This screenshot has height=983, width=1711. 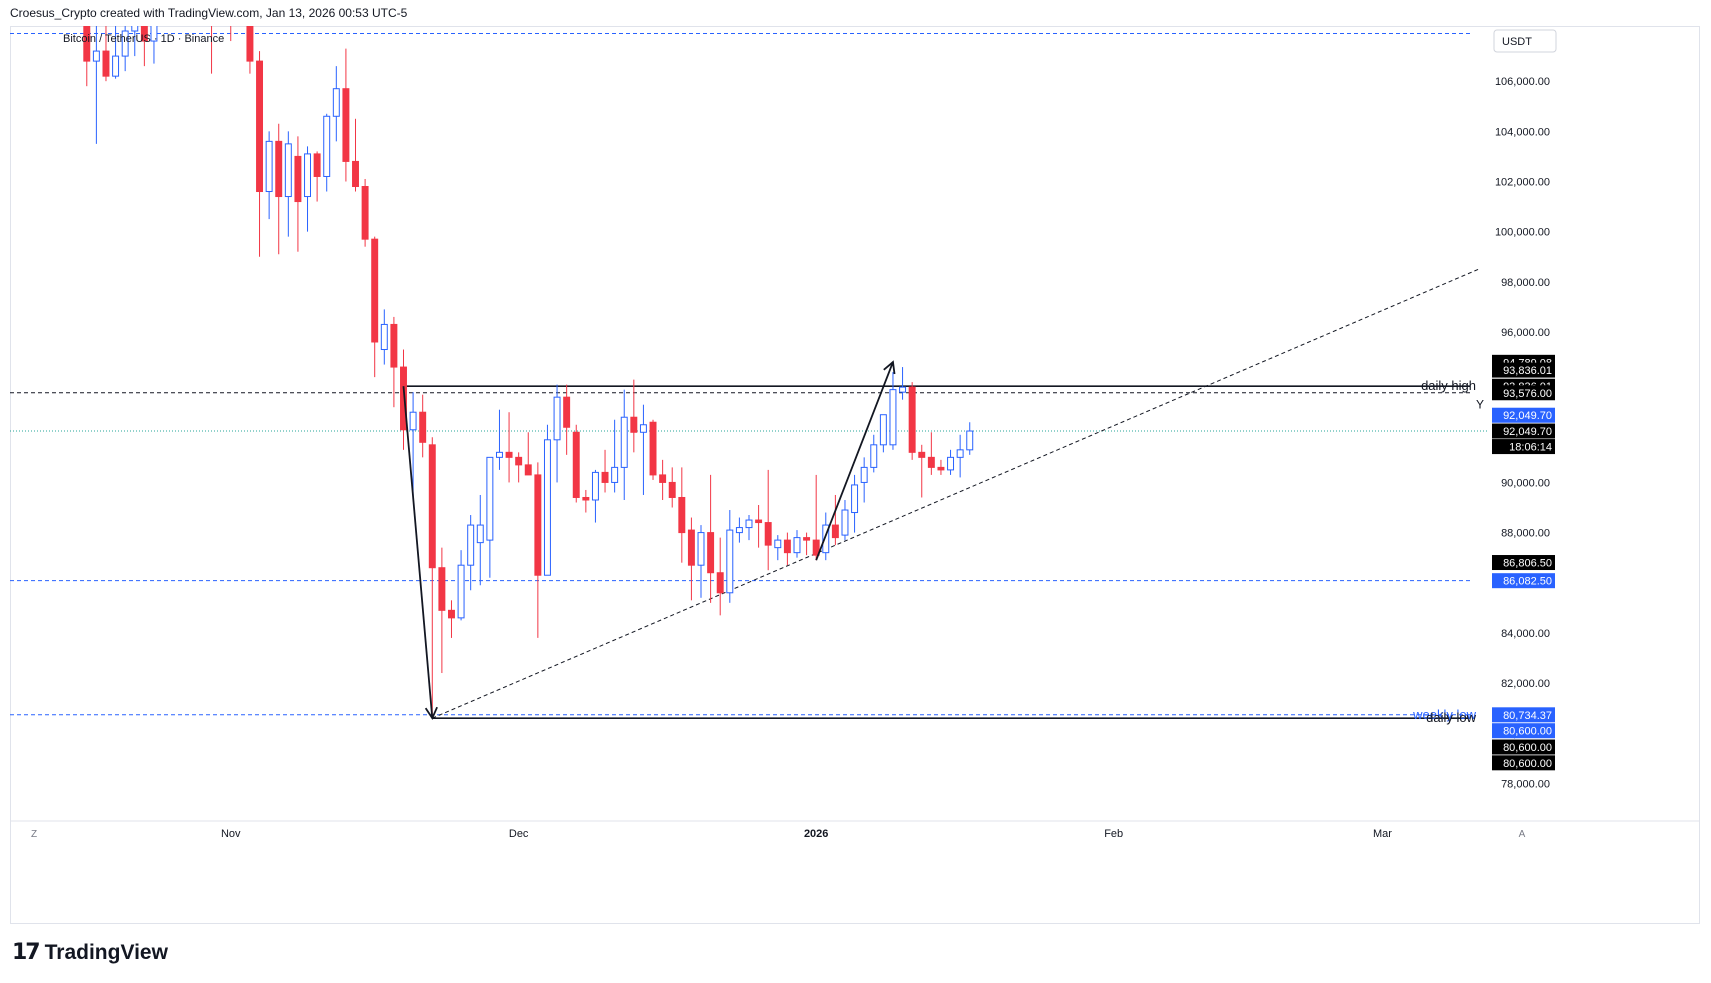 What do you see at coordinates (1451, 717) in the screenshot?
I see `annotation-label: daily low` at bounding box center [1451, 717].